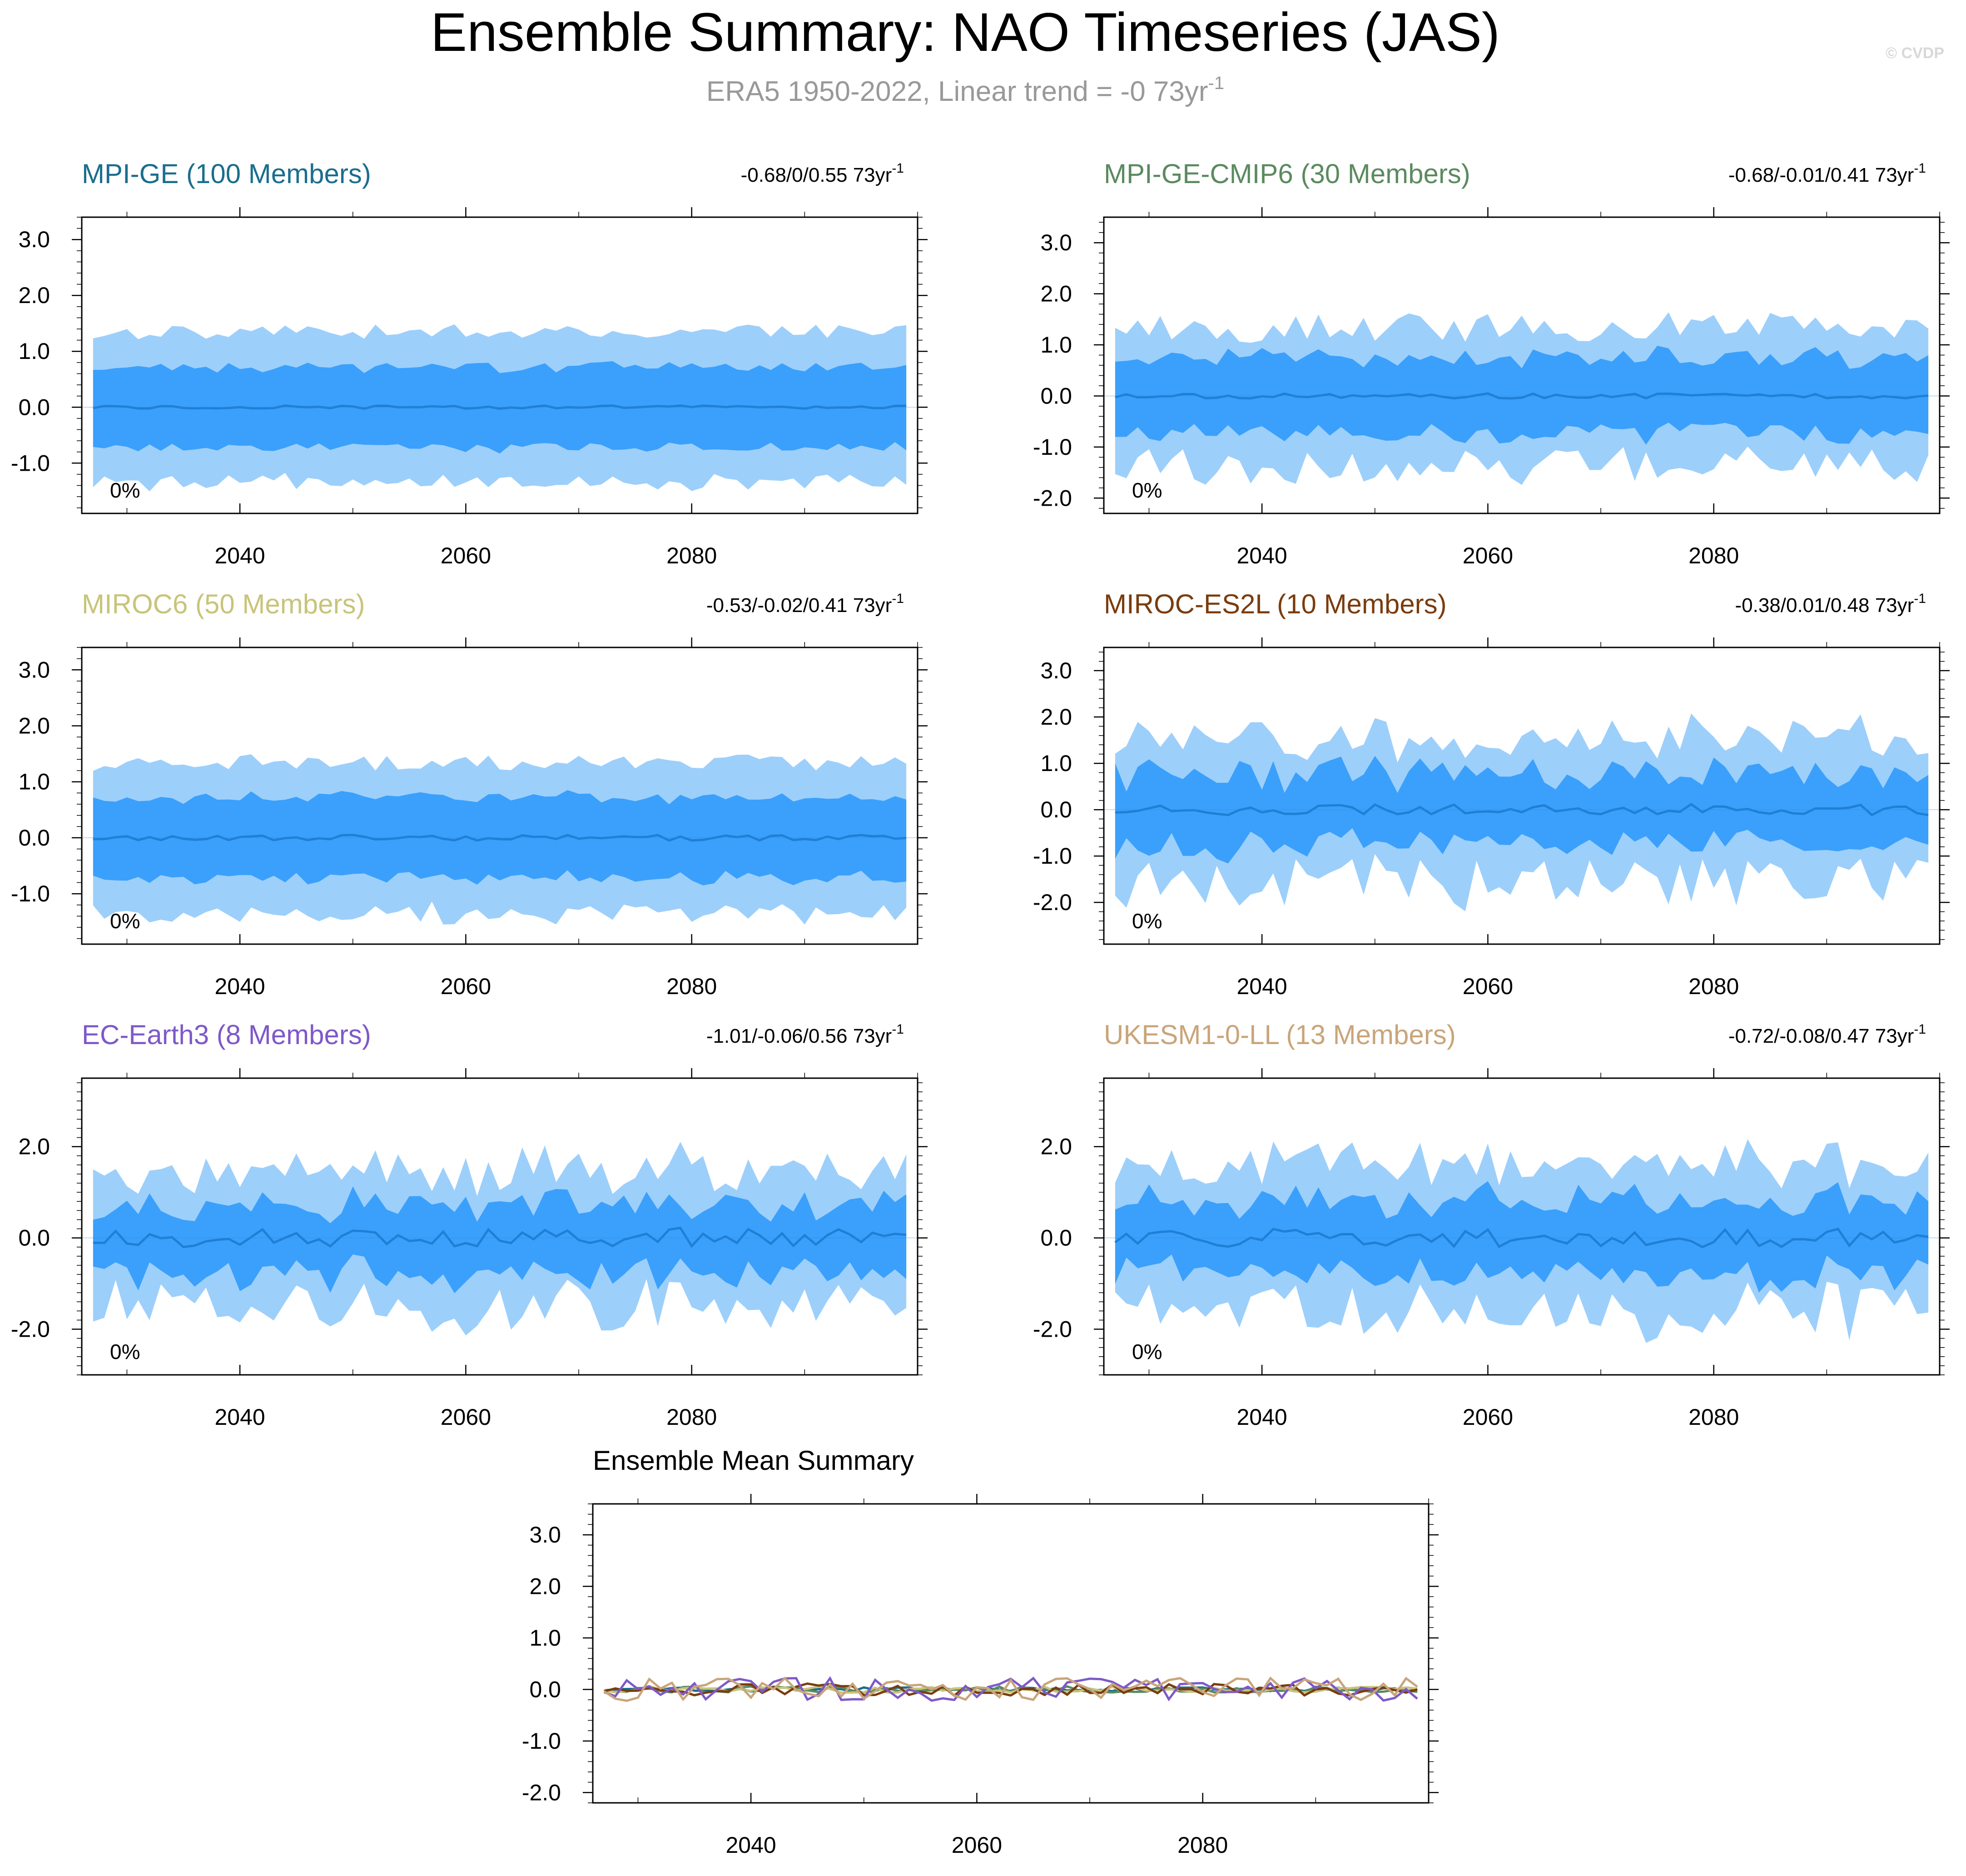  Describe the element at coordinates (1056, 1238) in the screenshot. I see `panel-ukesm1-0-ll-ytick-label: 0.0` at that location.